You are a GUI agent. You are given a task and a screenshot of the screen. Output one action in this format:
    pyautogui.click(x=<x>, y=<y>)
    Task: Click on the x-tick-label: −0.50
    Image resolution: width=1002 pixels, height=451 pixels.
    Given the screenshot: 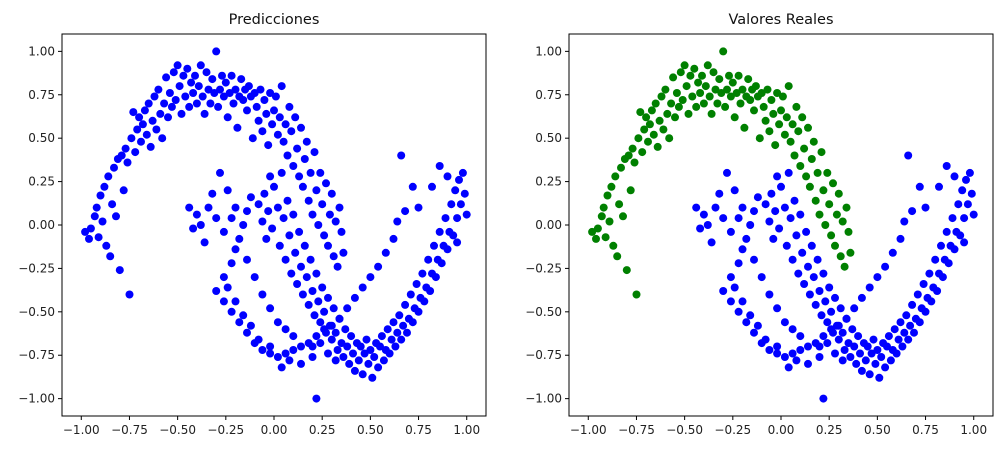 What is the action you would take?
    pyautogui.click(x=177, y=430)
    